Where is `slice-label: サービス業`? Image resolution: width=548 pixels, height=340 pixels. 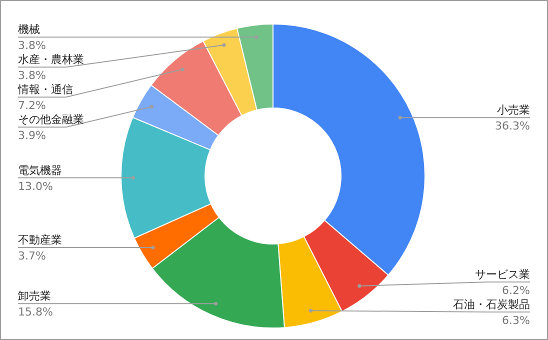
slice-label: サービス業 is located at coordinates (502, 274).